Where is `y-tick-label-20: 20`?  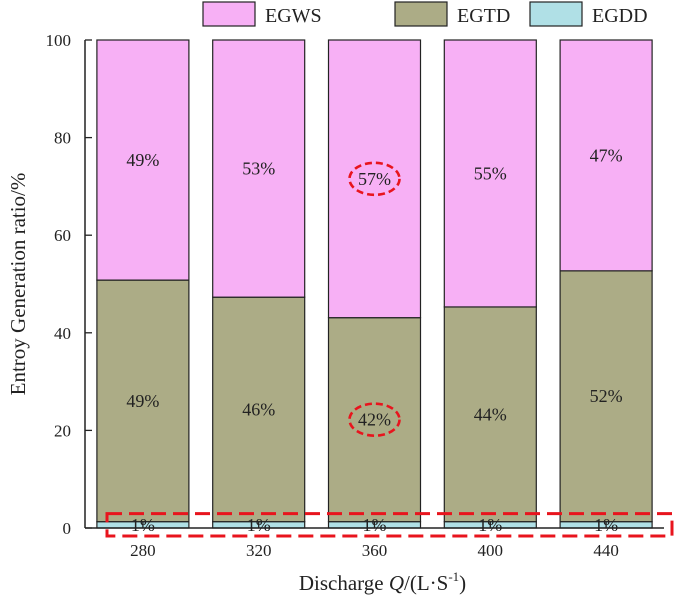
y-tick-label-20: 20 is located at coordinates (62, 430).